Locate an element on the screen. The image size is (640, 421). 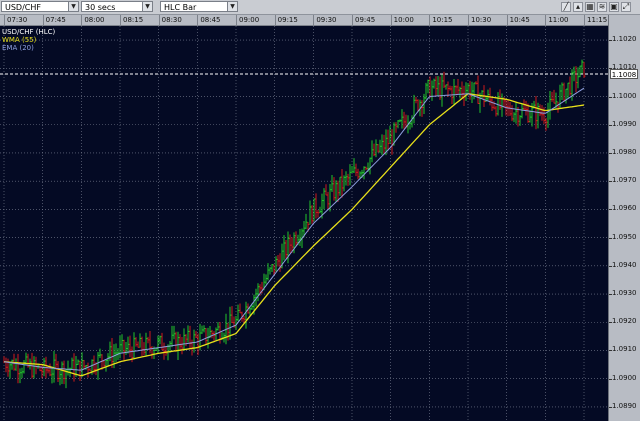
time-tick-label: 10:00 is located at coordinates (402, 20).